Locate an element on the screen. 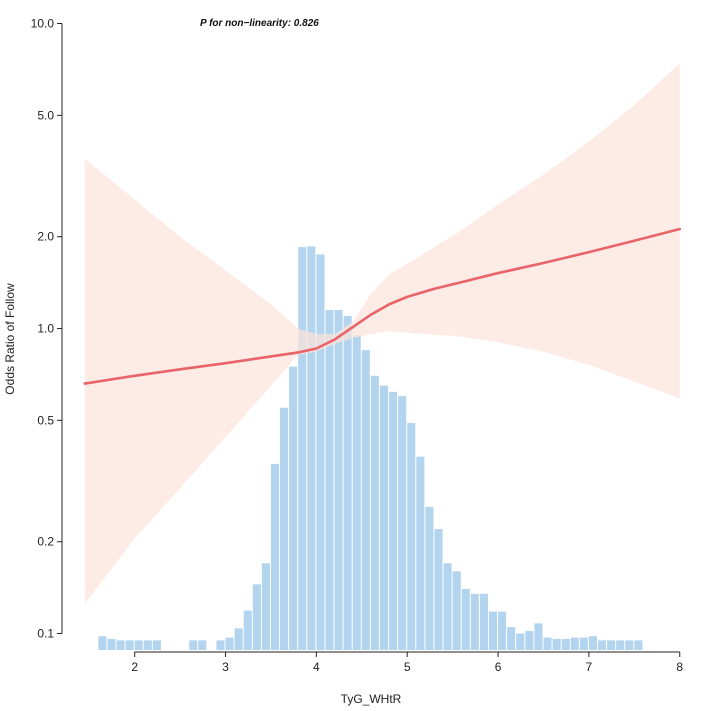 This screenshot has width=709, height=711. nonlinearity-annotation: P for non−linearity: 0.826 is located at coordinates (259, 23).